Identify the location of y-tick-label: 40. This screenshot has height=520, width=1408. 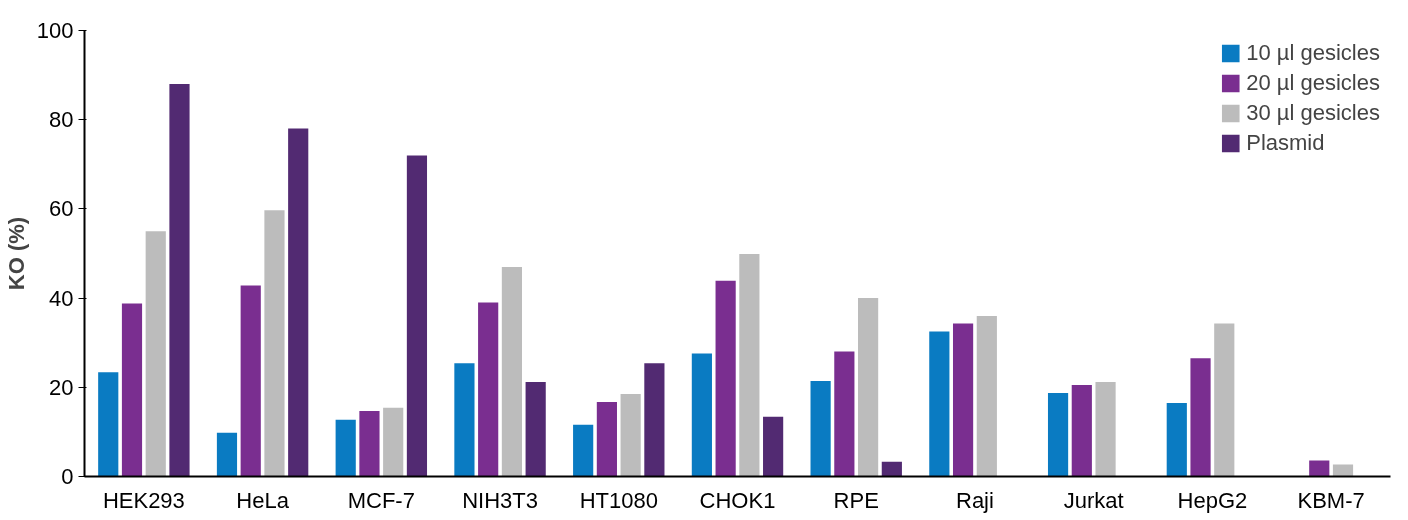
(61, 298).